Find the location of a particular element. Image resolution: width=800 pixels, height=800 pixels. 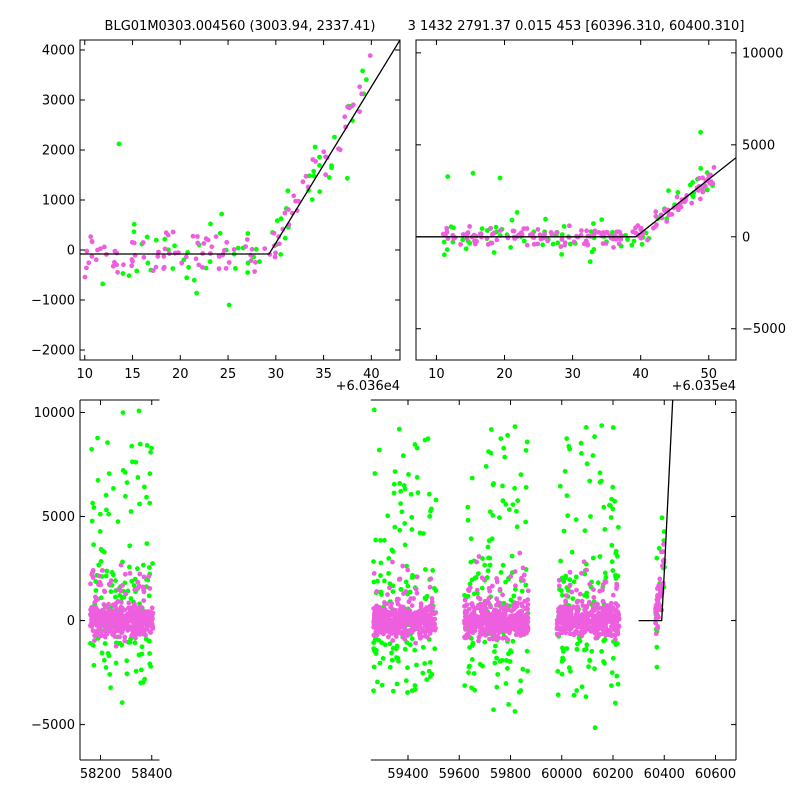

top_left-plot-area is located at coordinates (240, 174).